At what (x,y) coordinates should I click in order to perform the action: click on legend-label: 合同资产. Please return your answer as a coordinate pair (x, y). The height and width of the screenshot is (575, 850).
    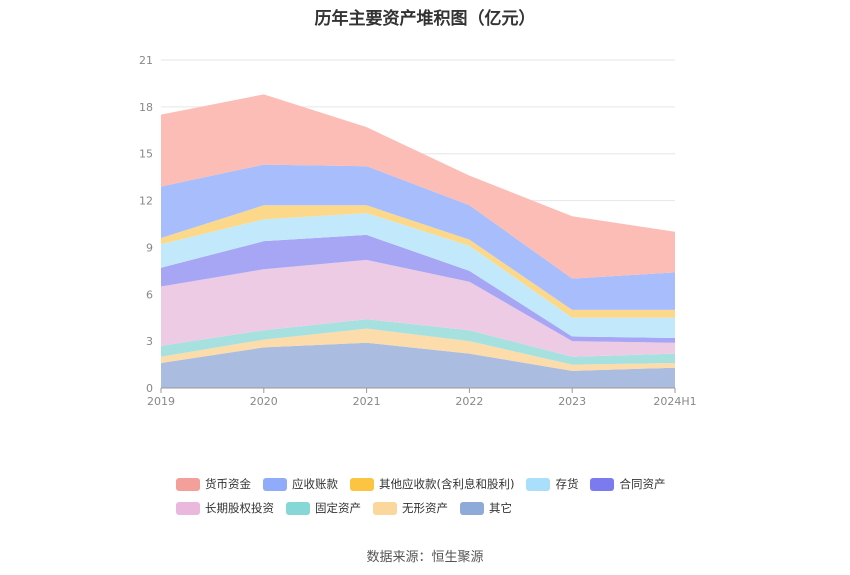
    Looking at the image, I should click on (642, 484).